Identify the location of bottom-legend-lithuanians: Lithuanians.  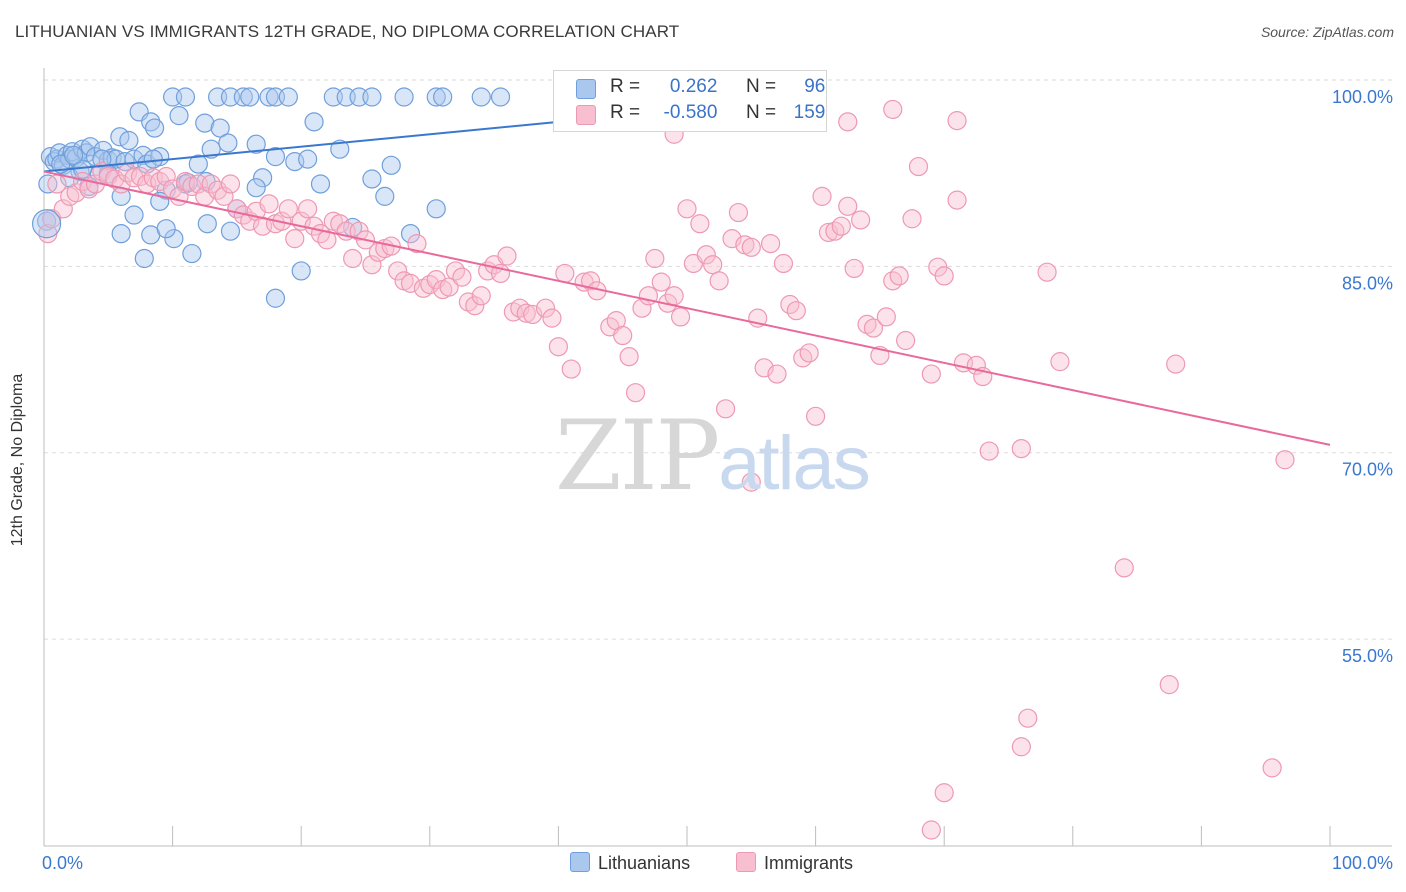
(630, 864).